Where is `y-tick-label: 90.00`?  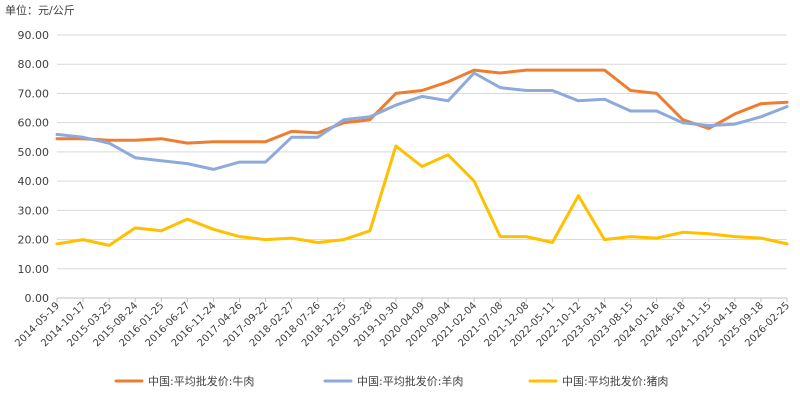
y-tick-label: 90.00 is located at coordinates (34, 35).